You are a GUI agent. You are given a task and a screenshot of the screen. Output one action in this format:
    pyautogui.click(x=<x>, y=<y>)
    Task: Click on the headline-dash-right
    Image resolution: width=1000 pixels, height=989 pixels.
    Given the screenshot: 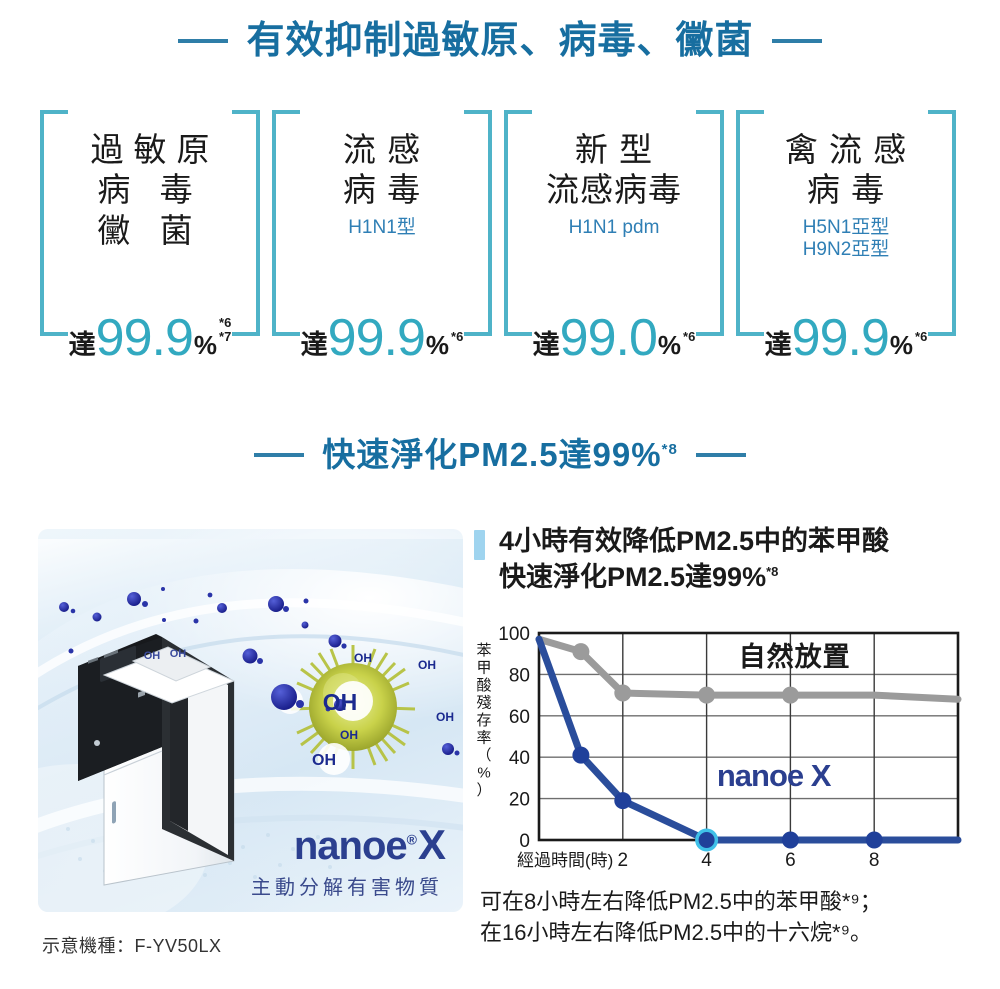 What is the action you would take?
    pyautogui.click(x=720, y=454)
    